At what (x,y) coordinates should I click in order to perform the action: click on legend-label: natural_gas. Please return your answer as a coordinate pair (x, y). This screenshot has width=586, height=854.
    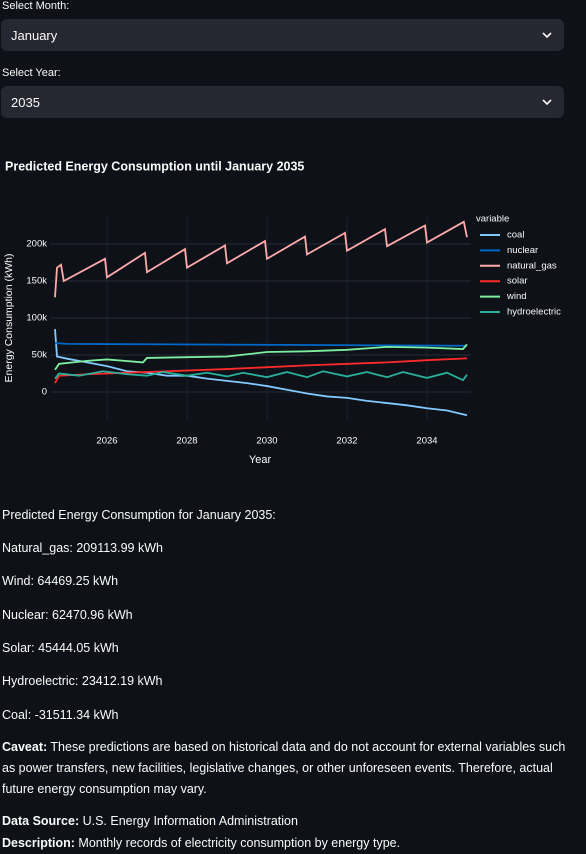
    Looking at the image, I should click on (532, 265).